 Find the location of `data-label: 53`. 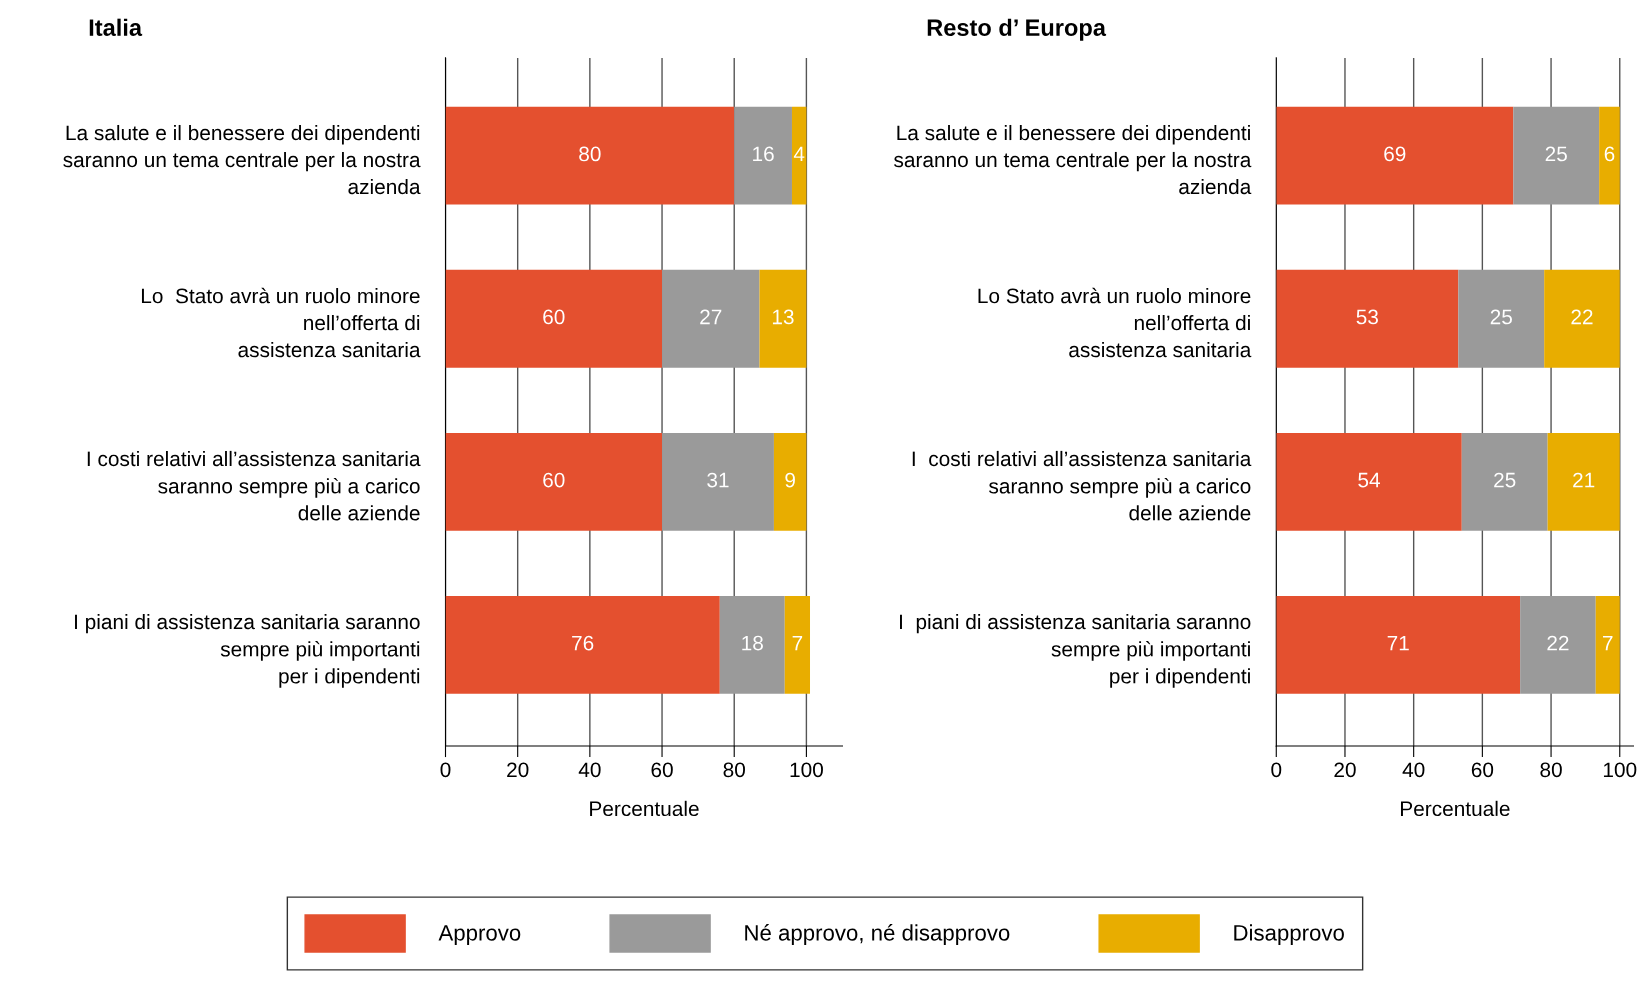

data-label: 53 is located at coordinates (1367, 317).